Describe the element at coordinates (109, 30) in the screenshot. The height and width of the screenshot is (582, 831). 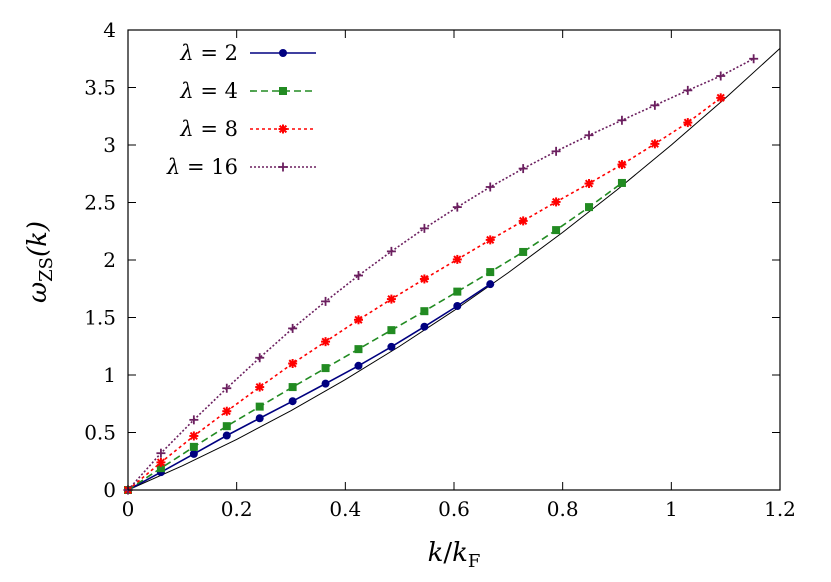
I see `y-tick-label: 4` at that location.